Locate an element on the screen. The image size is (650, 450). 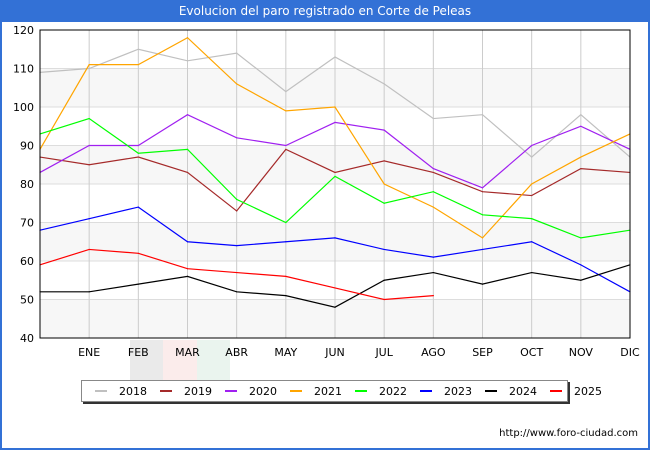
legend-label: 2020 is located at coordinates (263, 391).